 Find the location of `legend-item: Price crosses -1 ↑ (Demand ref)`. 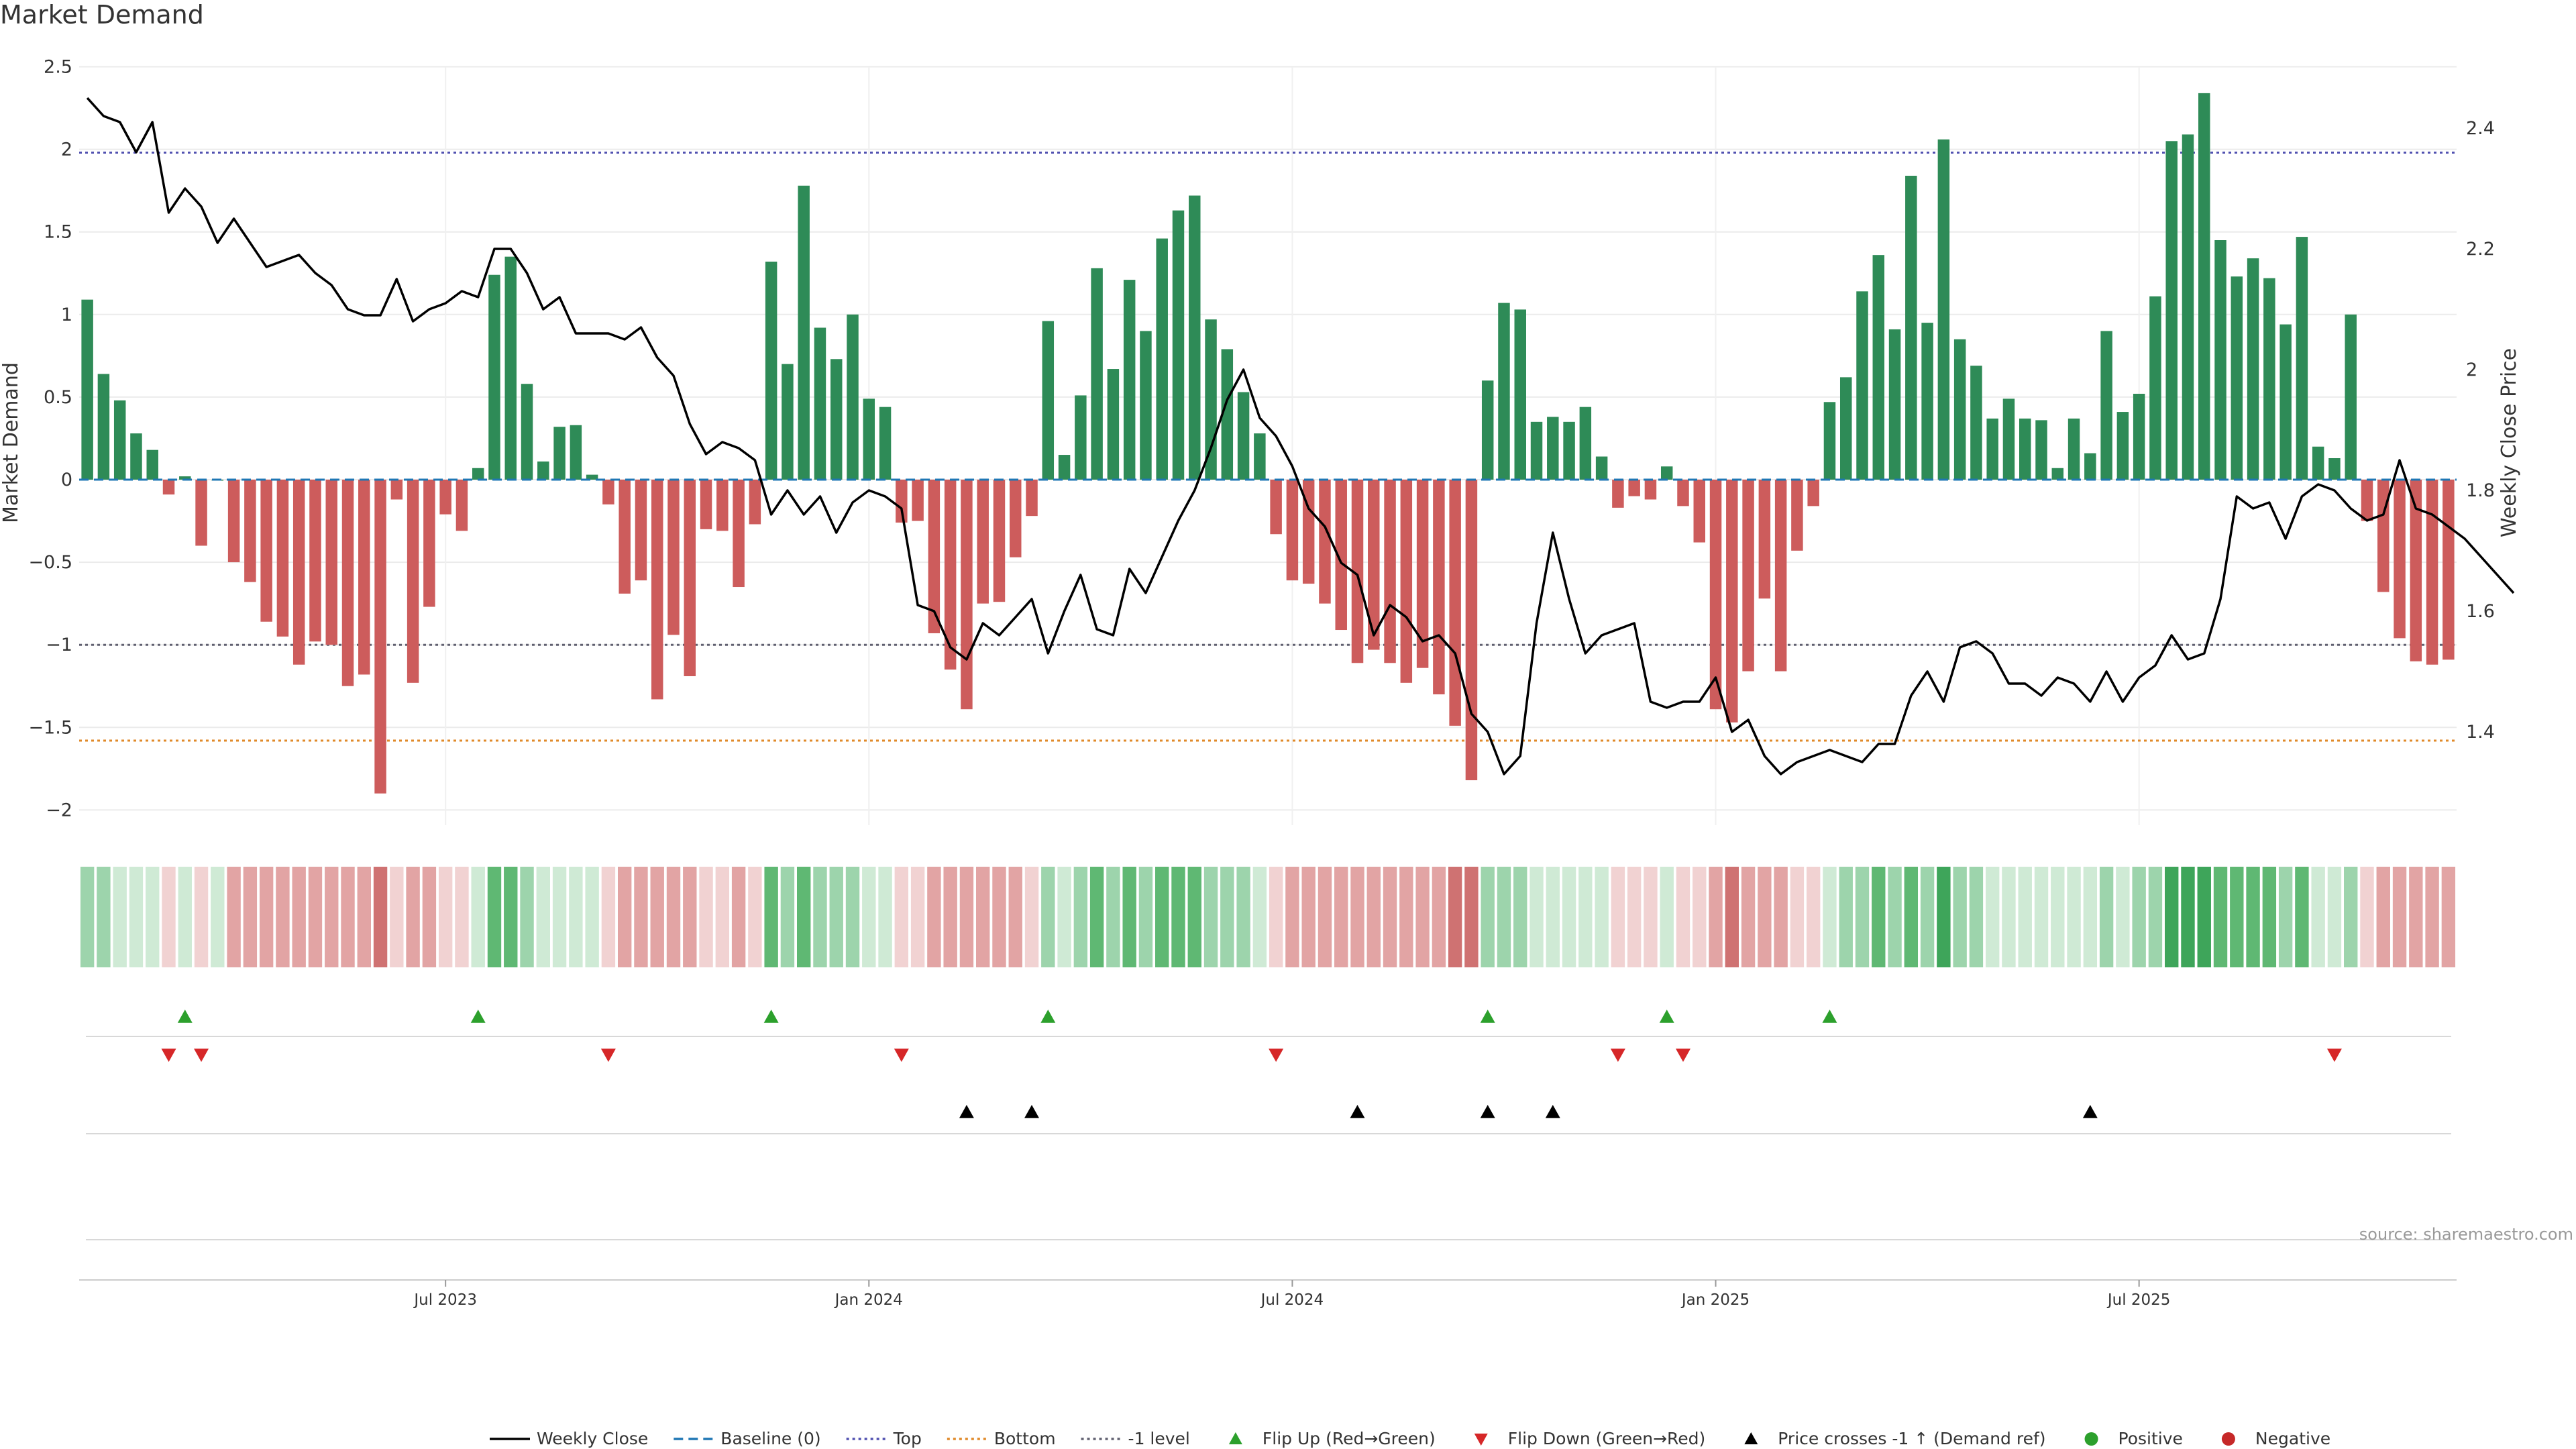

legend-item: Price crosses -1 ↑ (Demand ref) is located at coordinates (1895, 1438).